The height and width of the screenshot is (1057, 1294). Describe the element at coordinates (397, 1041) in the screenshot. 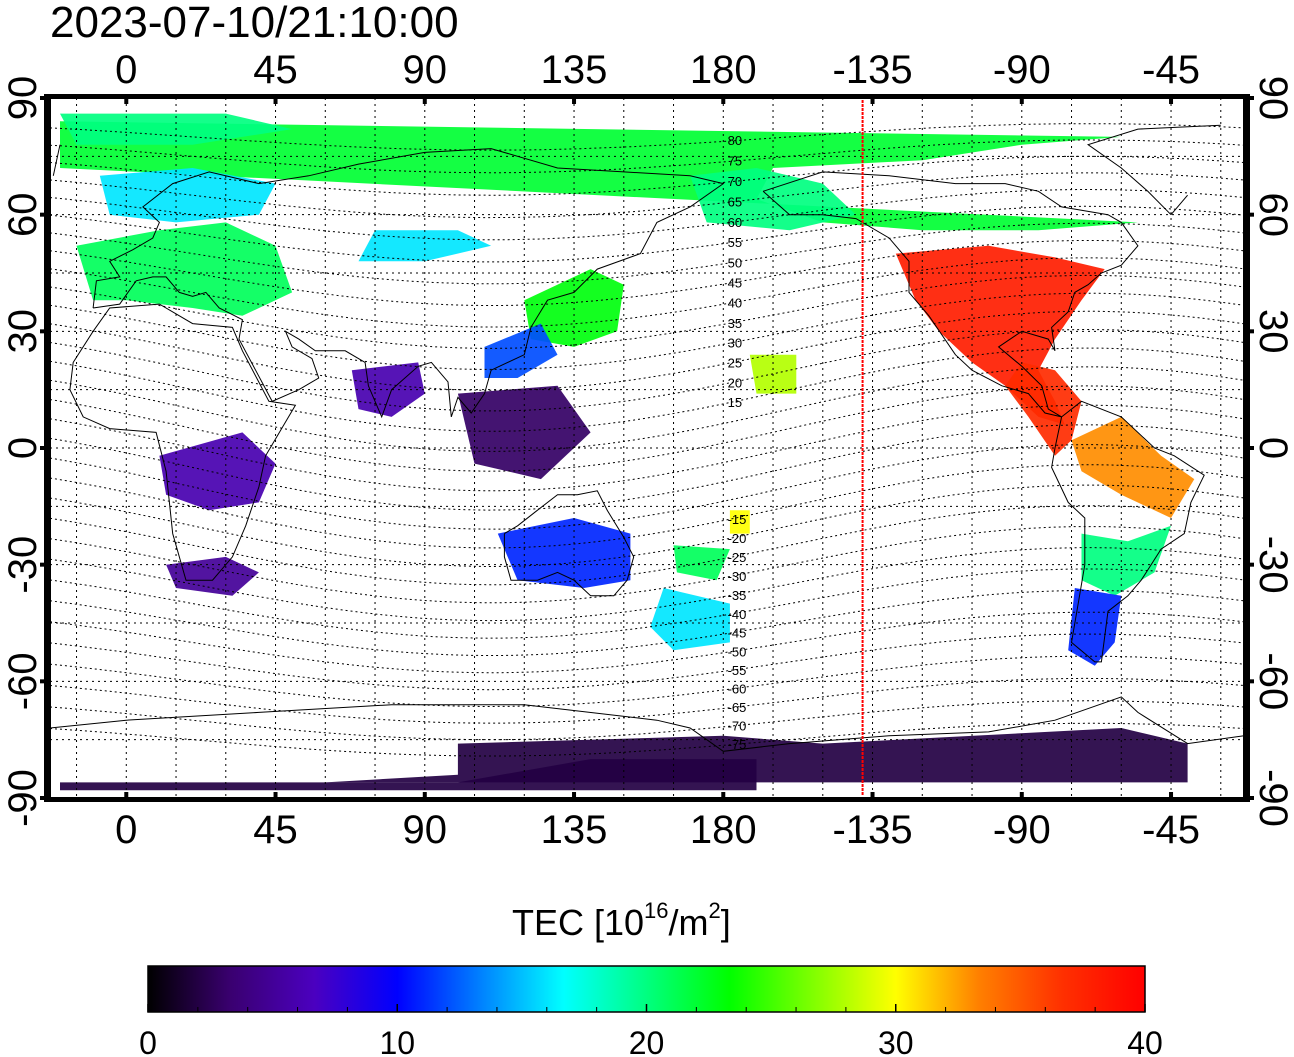

I see `colorbar-tick-label: 10` at that location.